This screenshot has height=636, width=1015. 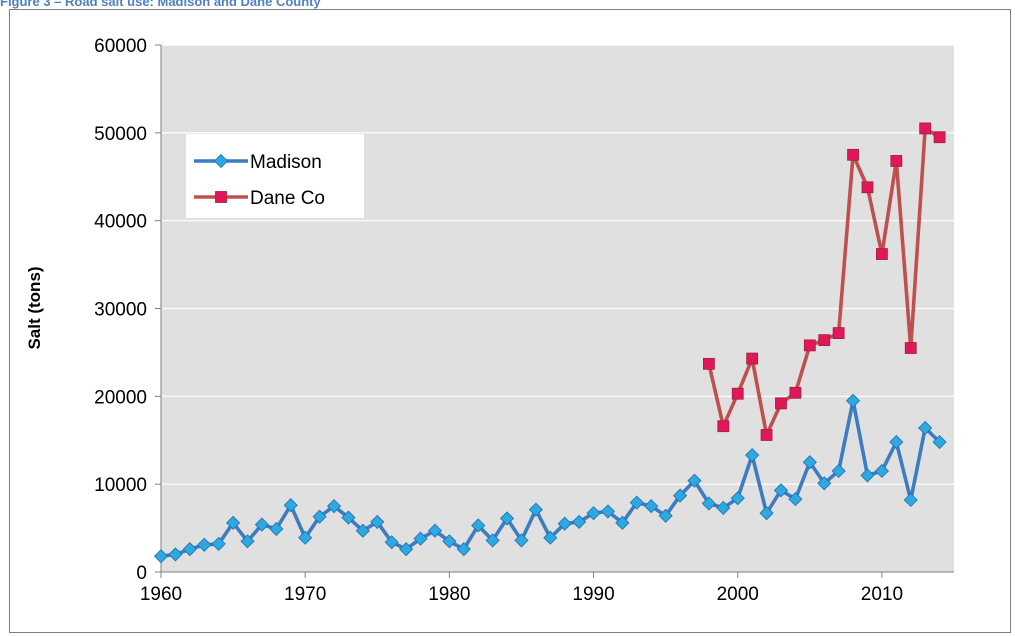 What do you see at coordinates (120, 222) in the screenshot?
I see `y-tick-label: 40000` at bounding box center [120, 222].